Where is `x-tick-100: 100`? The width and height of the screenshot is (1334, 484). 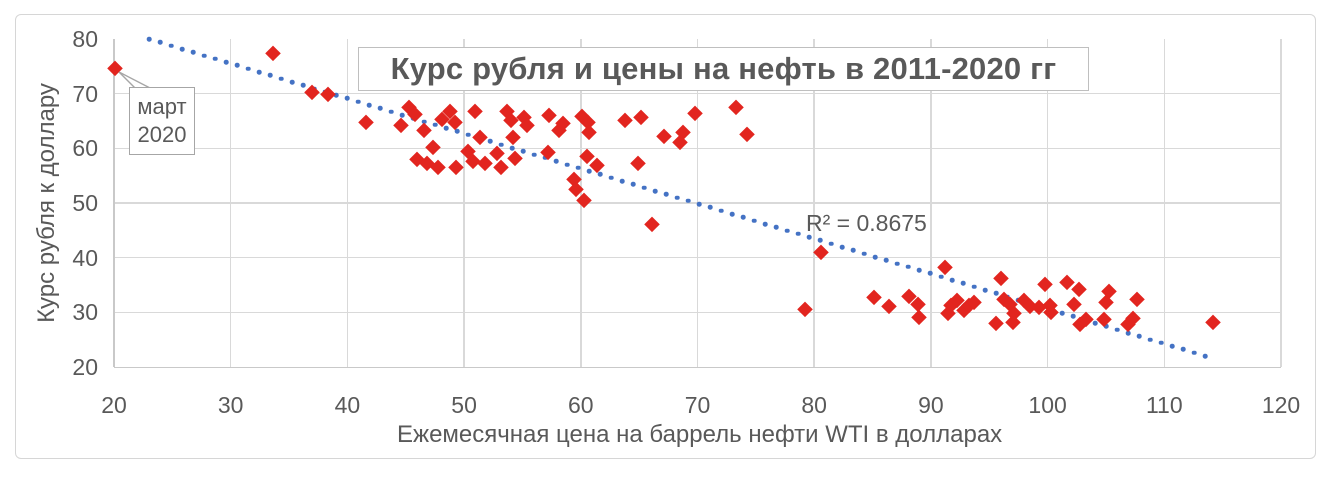 x-tick-100: 100 is located at coordinates (1047, 405).